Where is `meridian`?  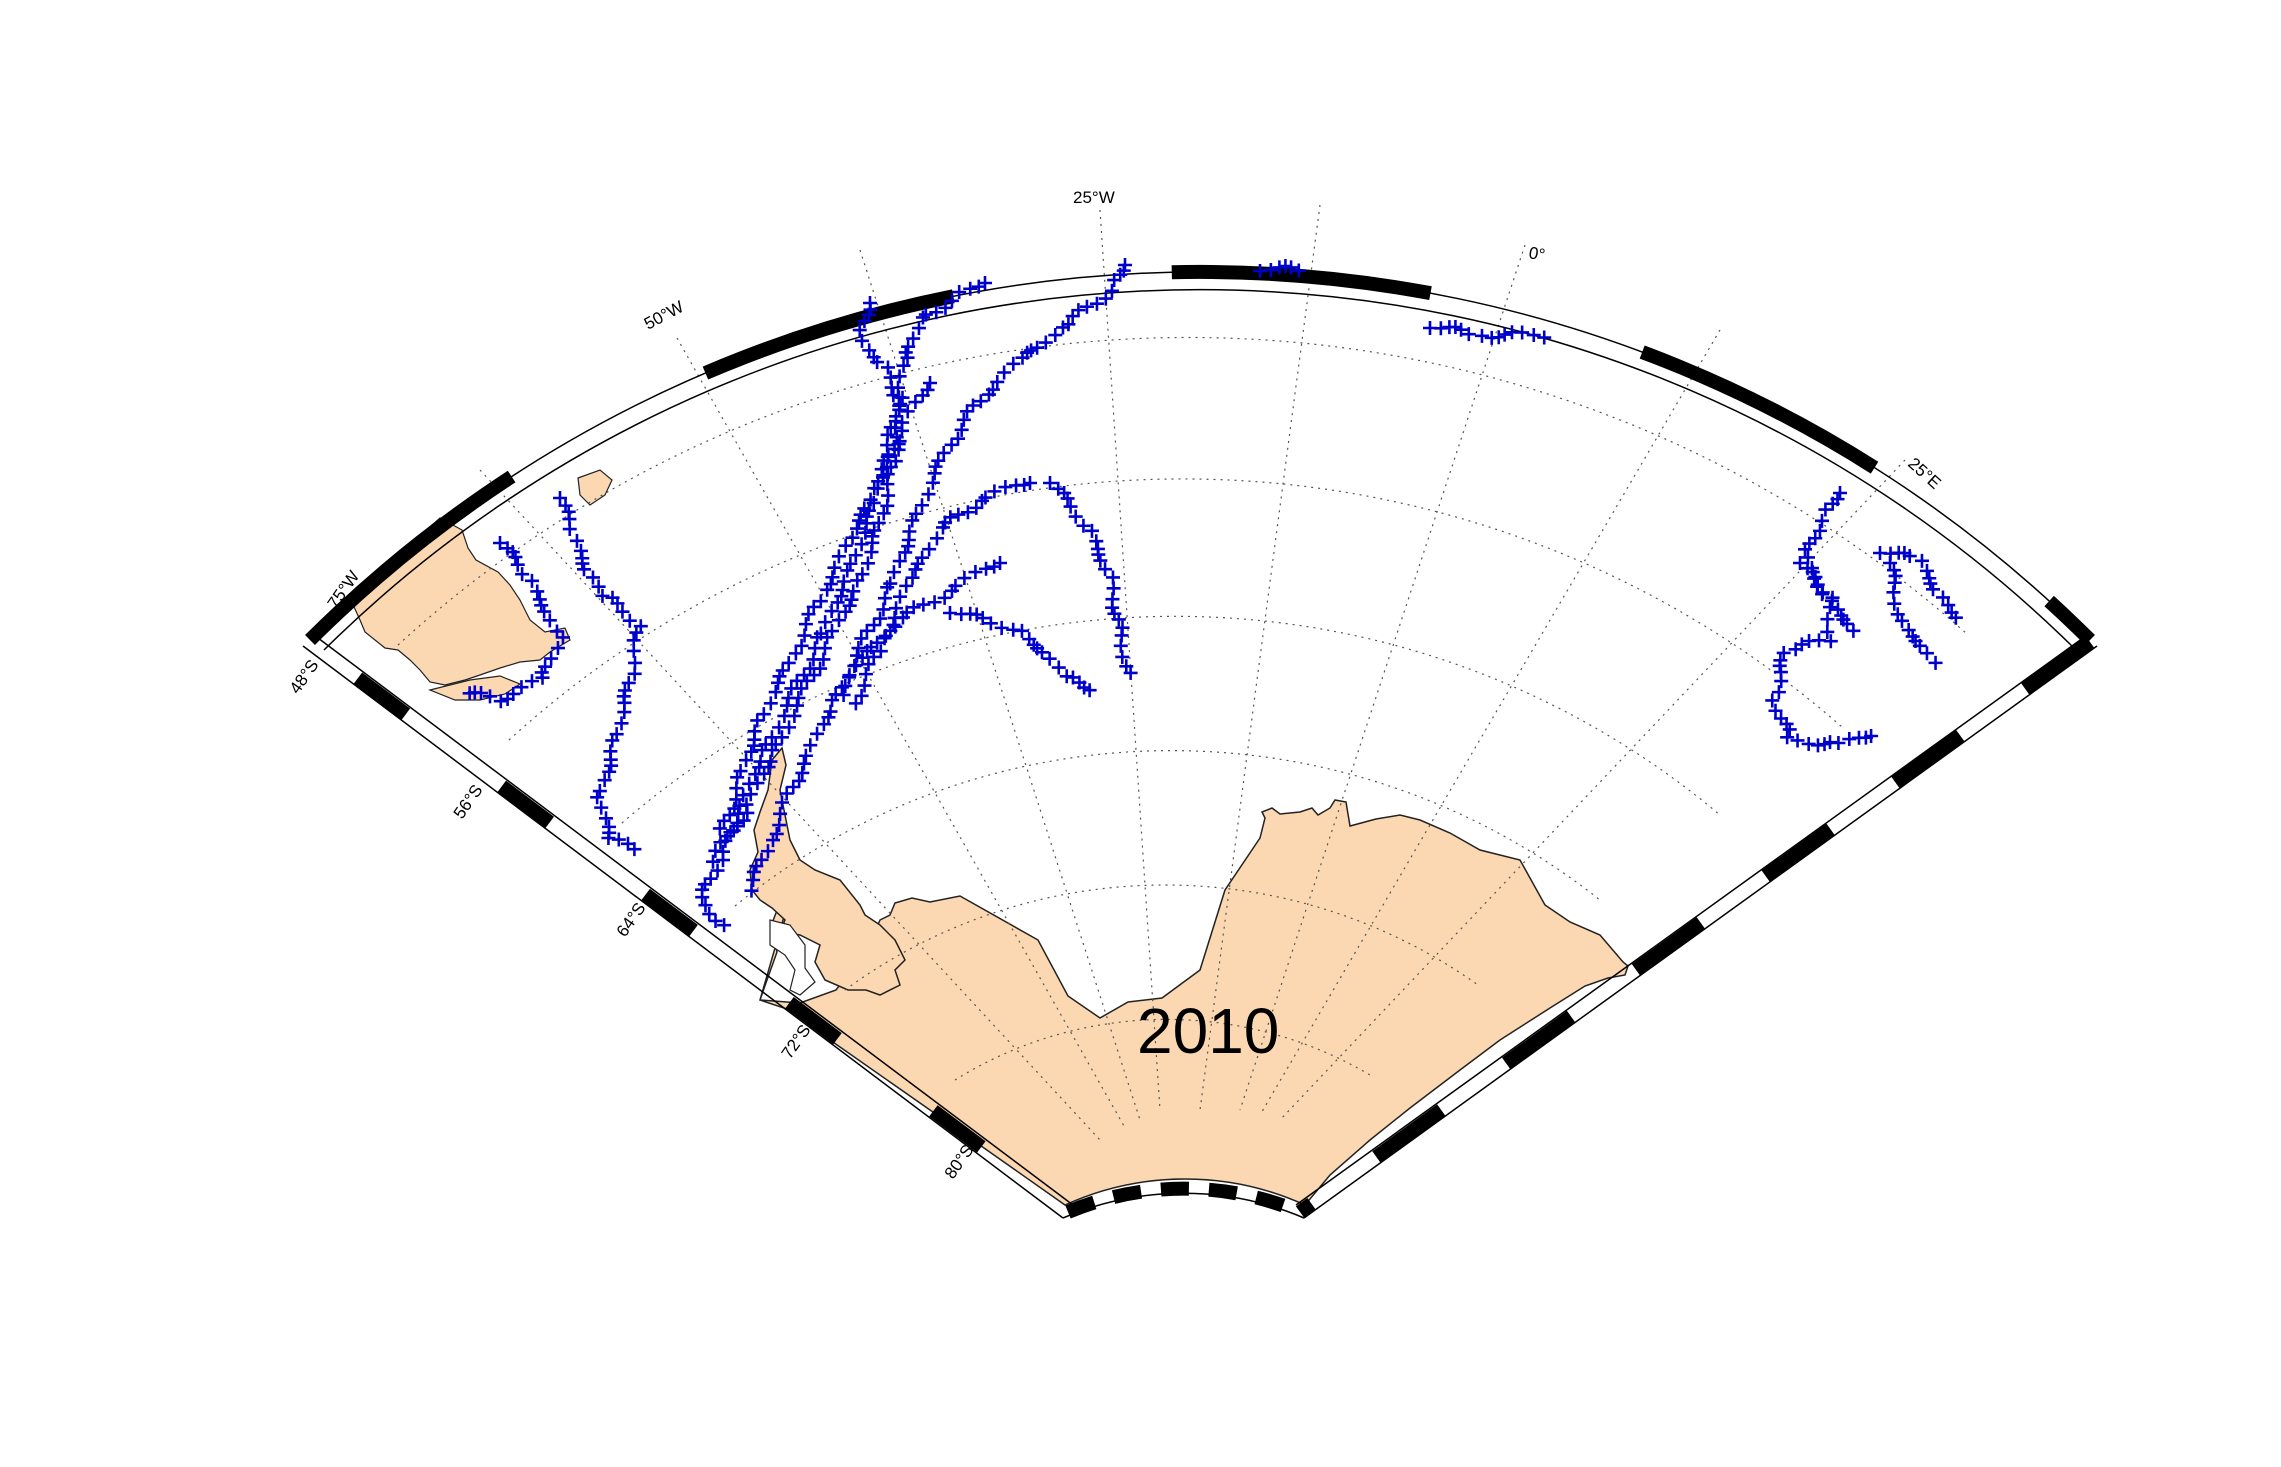
meridian is located at coordinates (1260, 657).